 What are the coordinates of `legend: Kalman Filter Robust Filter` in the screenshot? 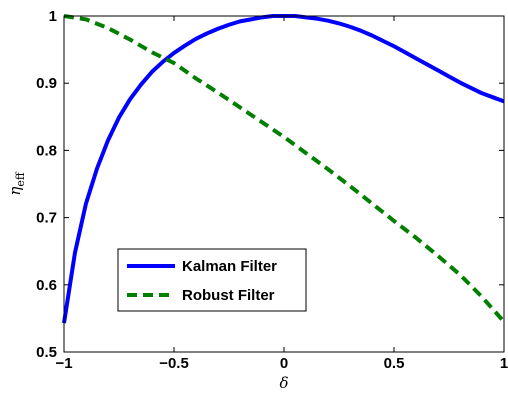 It's located at (212, 280).